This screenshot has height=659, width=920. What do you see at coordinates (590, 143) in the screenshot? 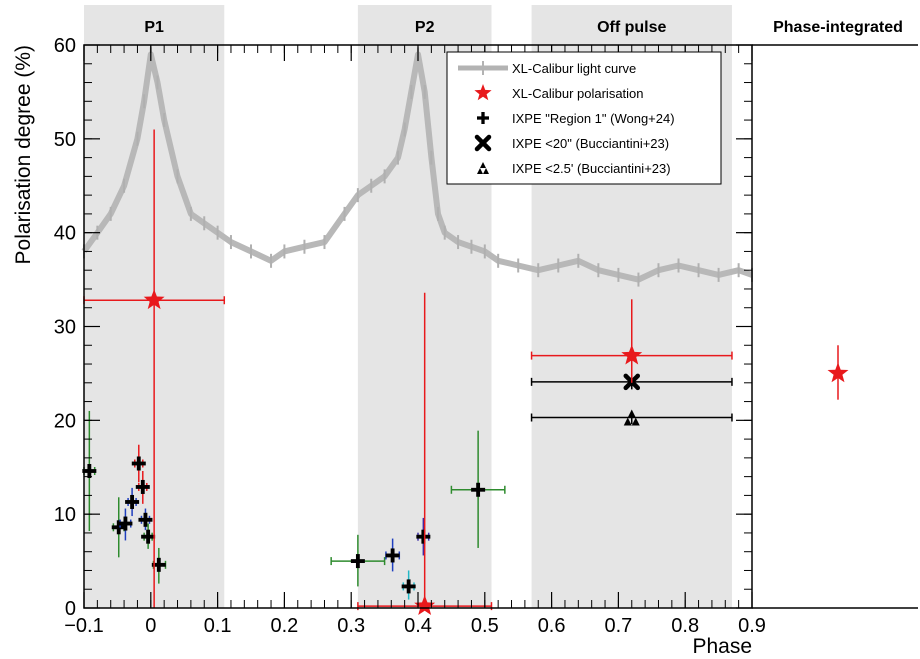
I see `legend-label: IXPE <20" (Bucciantini+23)` at bounding box center [590, 143].